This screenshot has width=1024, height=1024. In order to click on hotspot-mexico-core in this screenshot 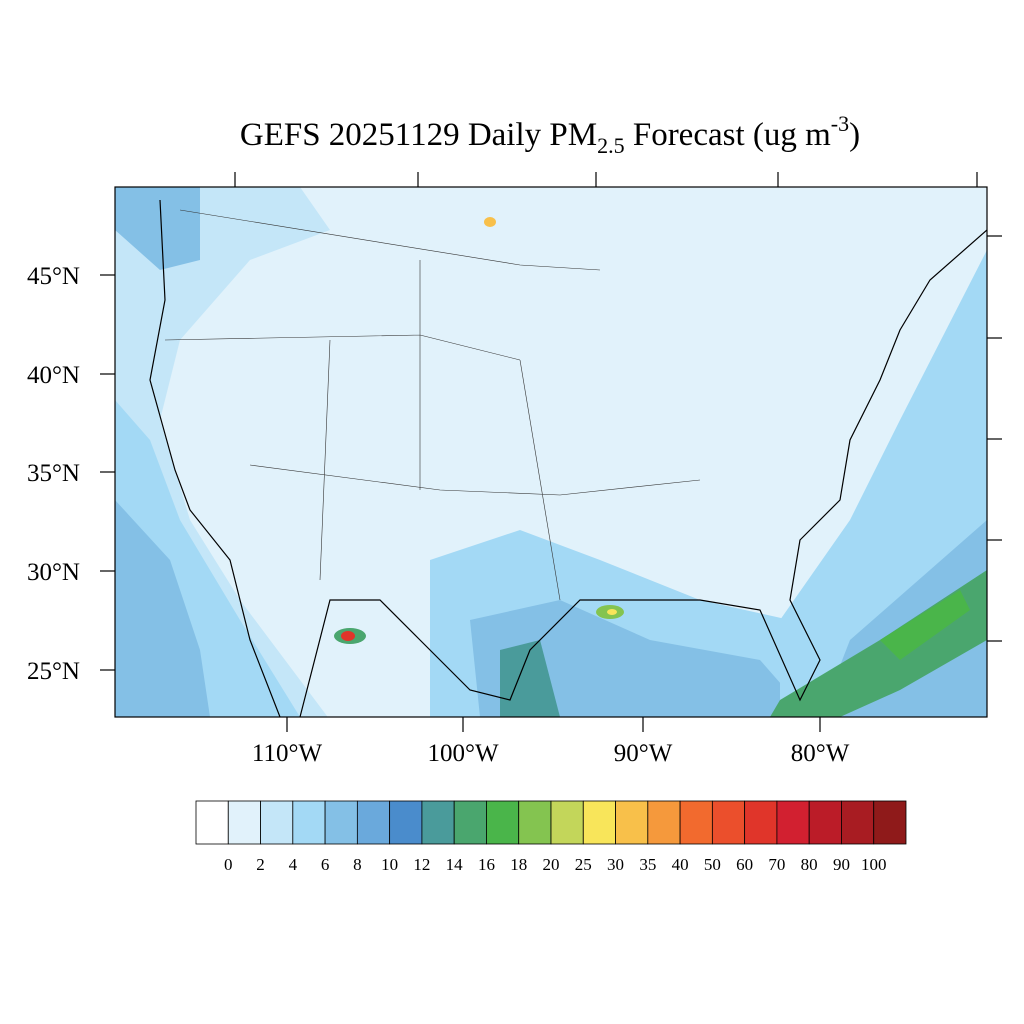, I will do `click(348, 636)`.